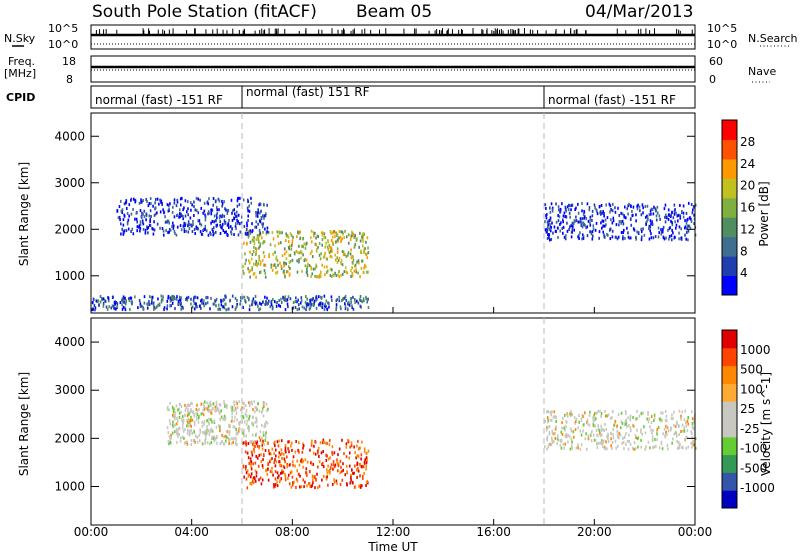 The height and width of the screenshot is (554, 800). I want to click on colorbar-swatch, so click(729, 499).